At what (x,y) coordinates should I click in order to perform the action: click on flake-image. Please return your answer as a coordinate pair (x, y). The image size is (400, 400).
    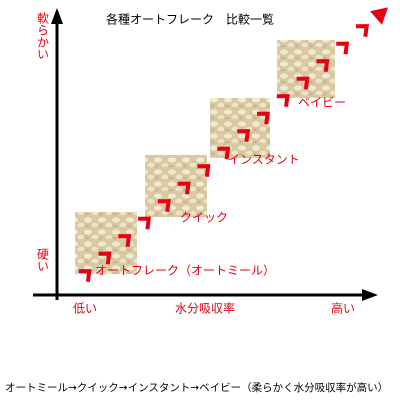
    Looking at the image, I should click on (176, 186).